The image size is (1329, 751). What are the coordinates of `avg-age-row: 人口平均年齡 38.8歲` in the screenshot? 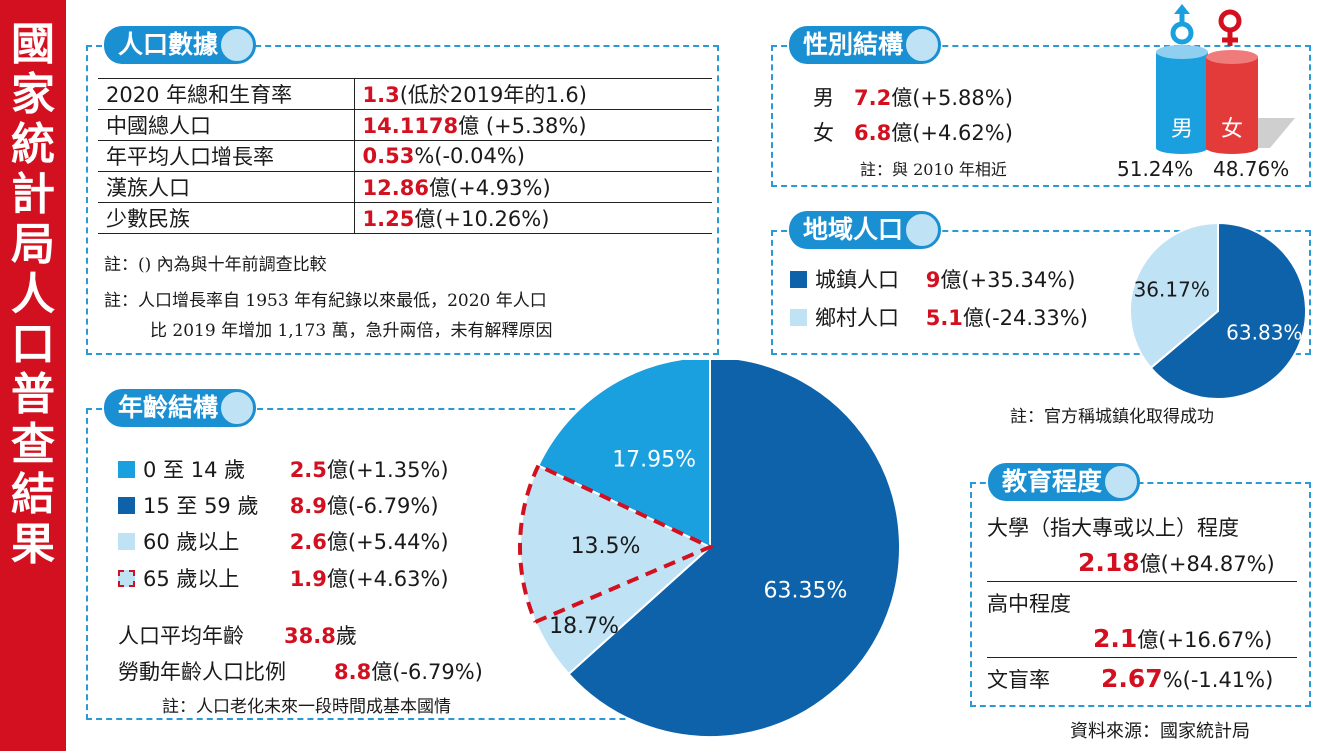 It's located at (237, 635).